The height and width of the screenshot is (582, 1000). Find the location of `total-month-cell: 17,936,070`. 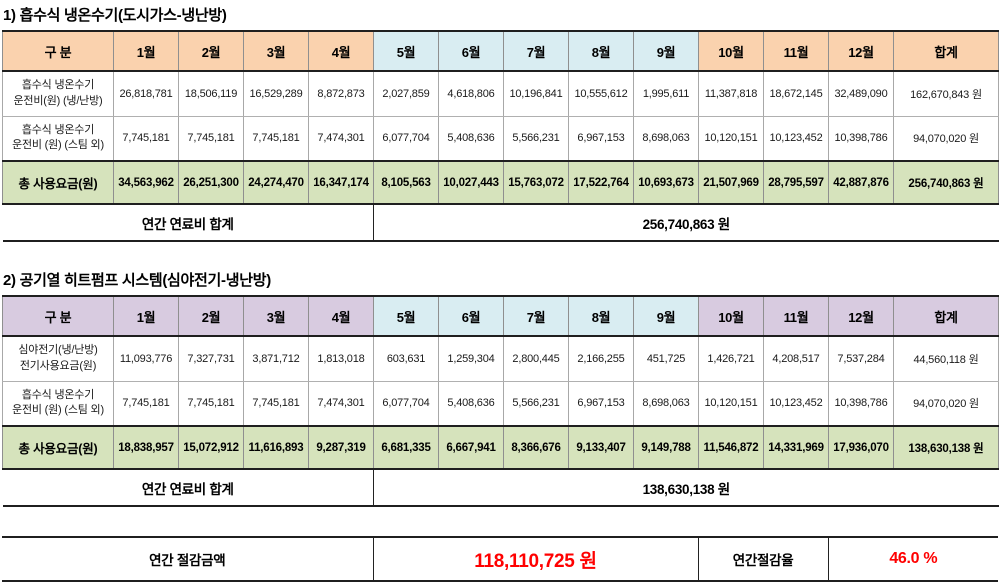

total-month-cell: 17,936,070 is located at coordinates (861, 447).